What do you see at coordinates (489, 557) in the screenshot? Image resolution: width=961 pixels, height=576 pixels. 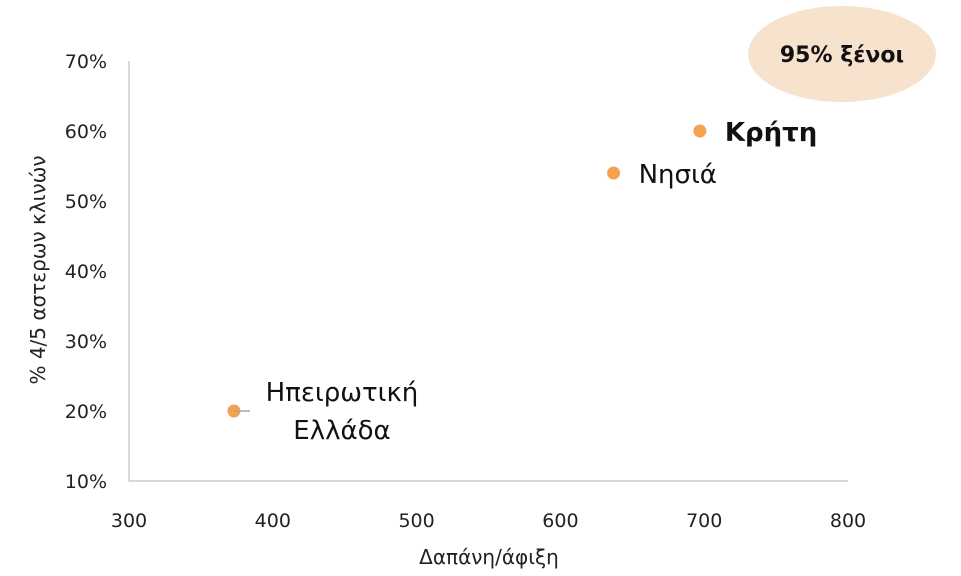 I see `x-axis-title: Δαπάνη/άφιξη` at bounding box center [489, 557].